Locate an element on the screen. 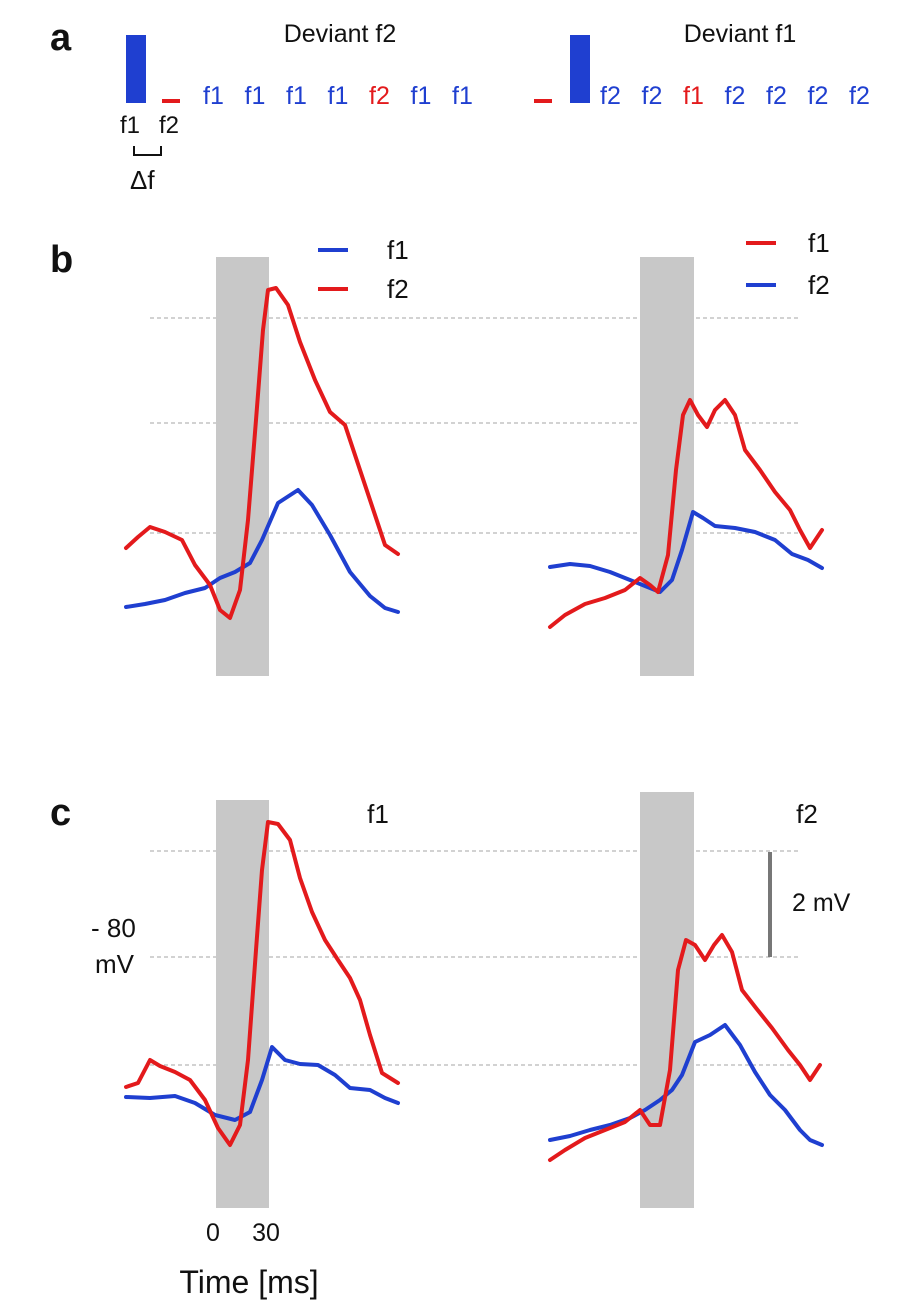 Image resolution: width=914 pixels, height=1311 pixels. deviant-f1-title: Deviant f1 is located at coordinates (740, 34).